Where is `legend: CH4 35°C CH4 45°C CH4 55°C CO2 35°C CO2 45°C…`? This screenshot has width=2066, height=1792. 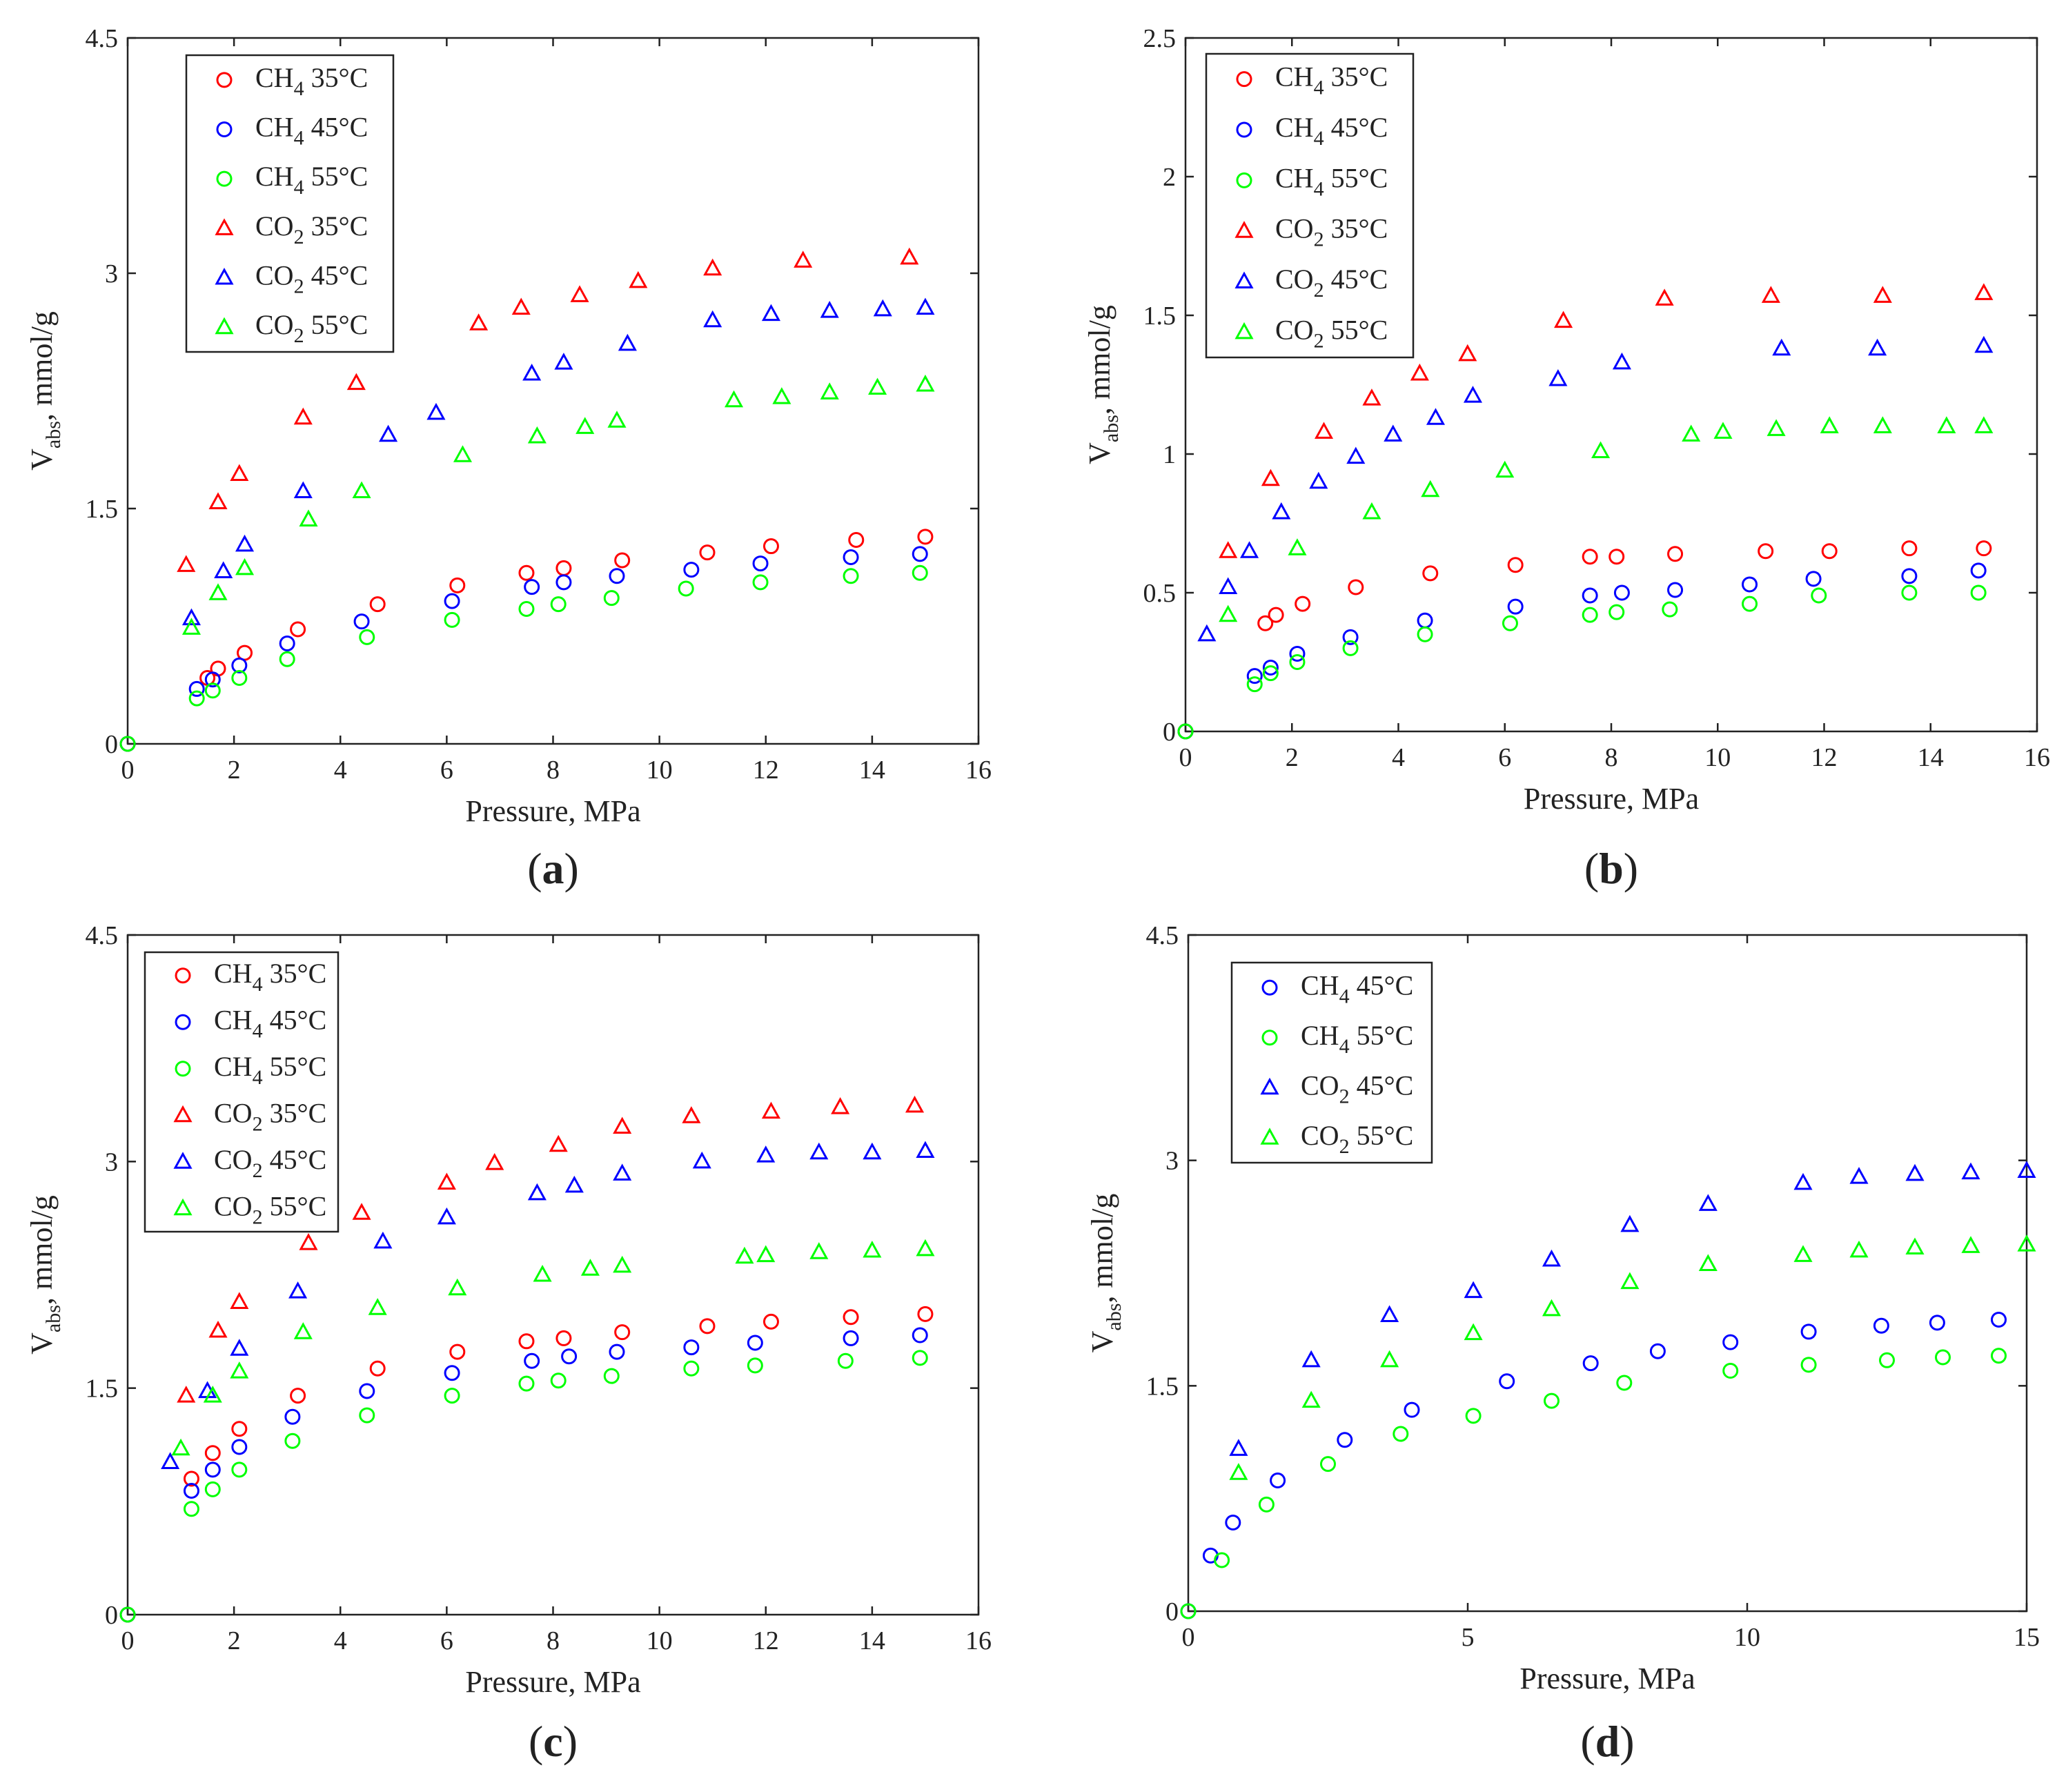
legend: CH4 35°C CH4 45°C CH4 55°C CO2 35°C CO2 45°C… is located at coordinates (290, 203).